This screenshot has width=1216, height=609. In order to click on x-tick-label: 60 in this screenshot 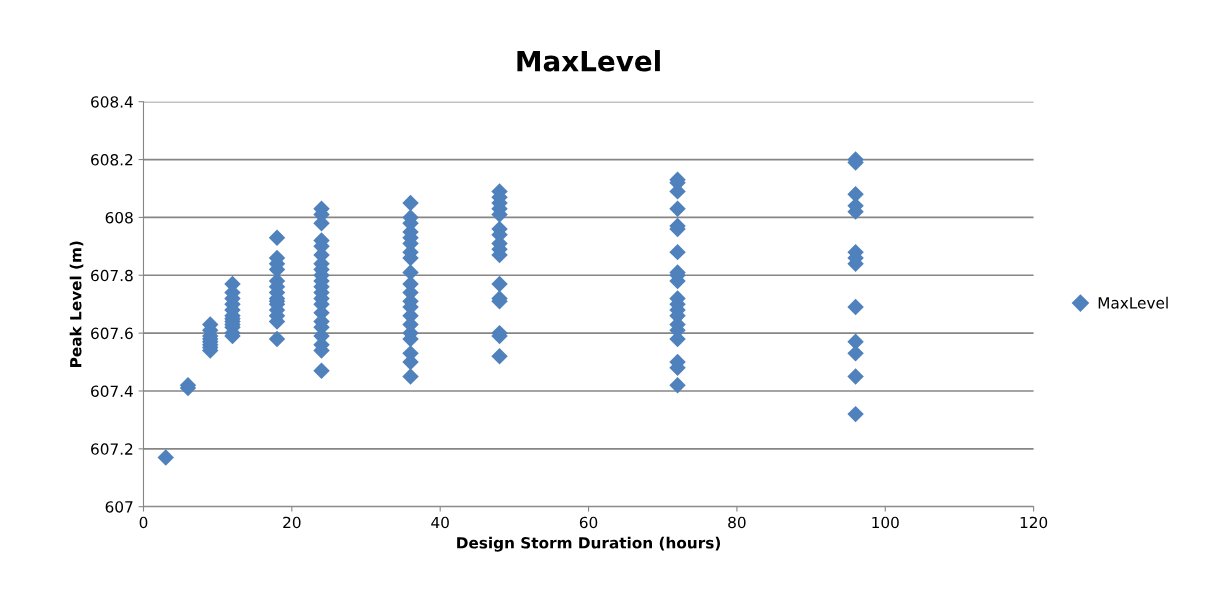, I will do `click(588, 522)`.